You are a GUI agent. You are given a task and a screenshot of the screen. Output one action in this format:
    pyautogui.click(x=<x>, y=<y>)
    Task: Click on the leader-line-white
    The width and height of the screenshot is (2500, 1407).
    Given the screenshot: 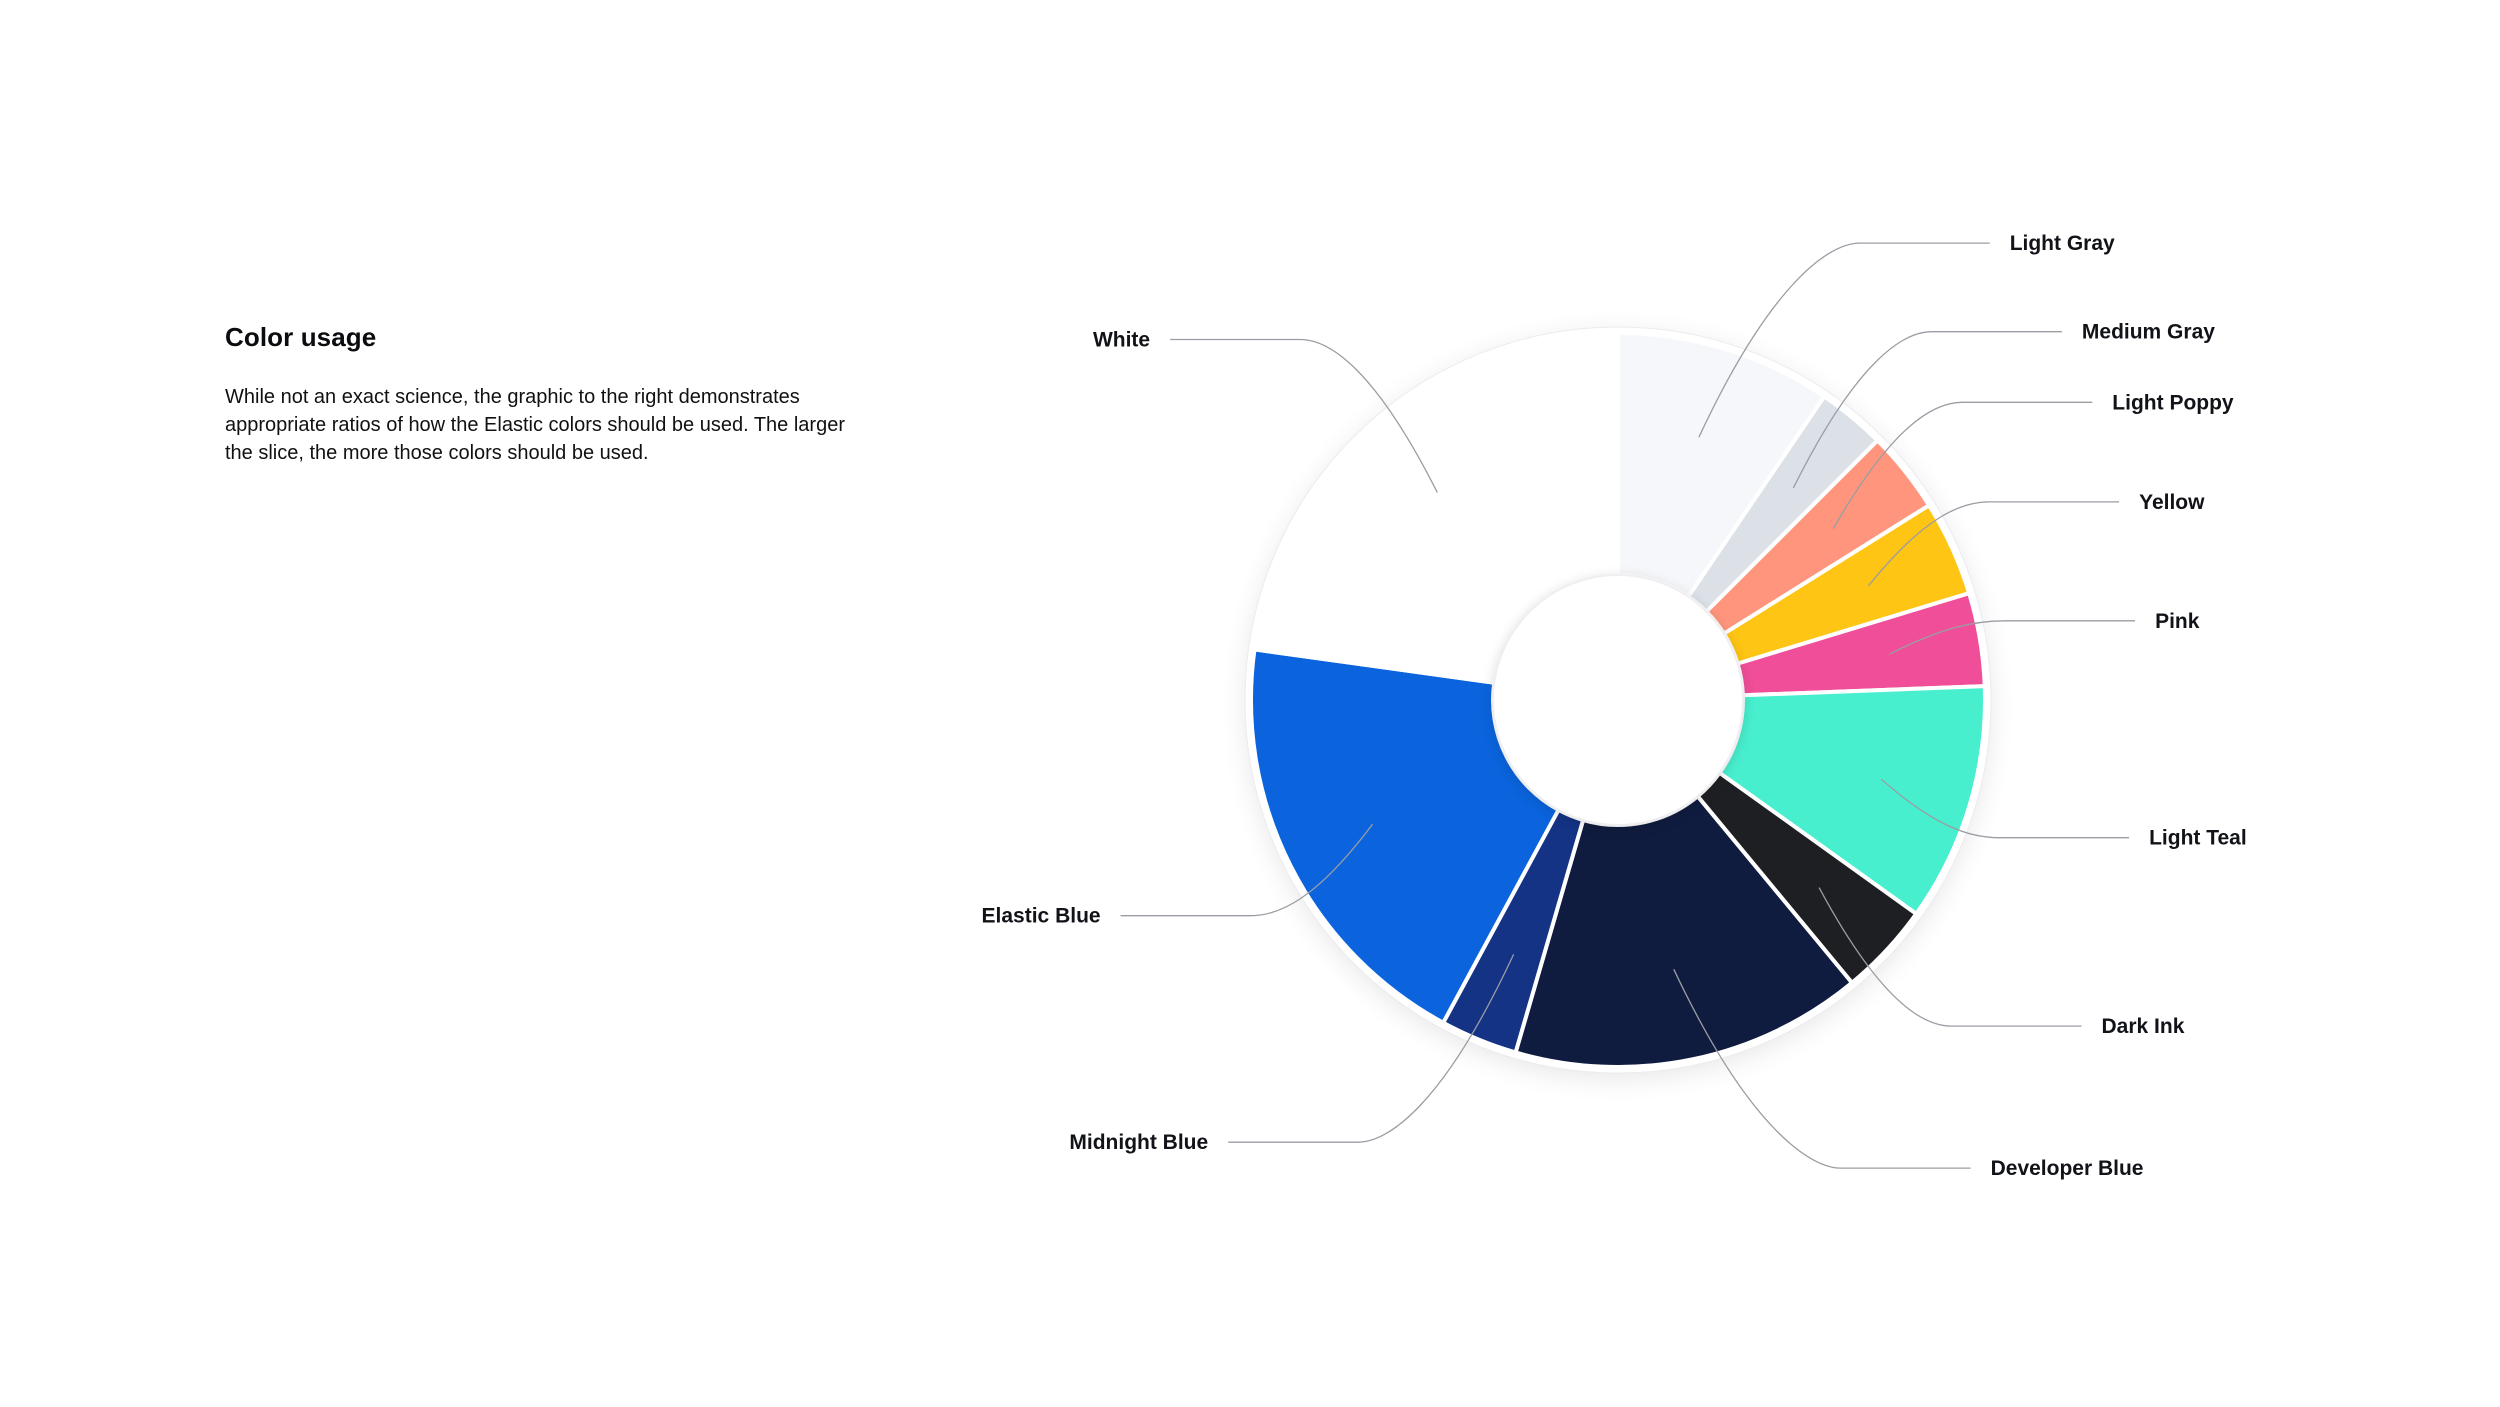 What is the action you would take?
    pyautogui.click(x=1304, y=415)
    